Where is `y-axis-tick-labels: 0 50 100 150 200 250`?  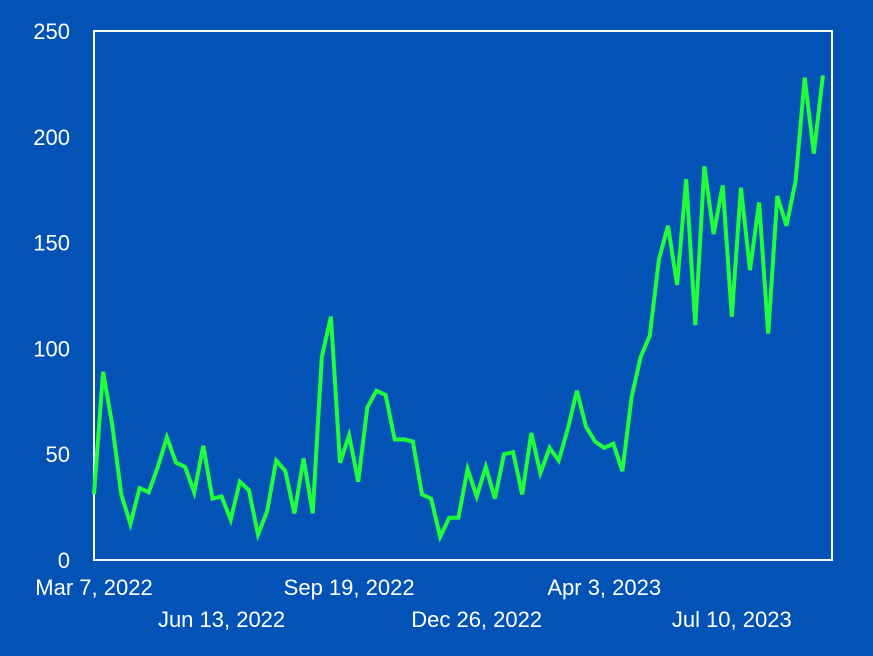 y-axis-tick-labels: 0 50 100 150 200 250 is located at coordinates (51, 296).